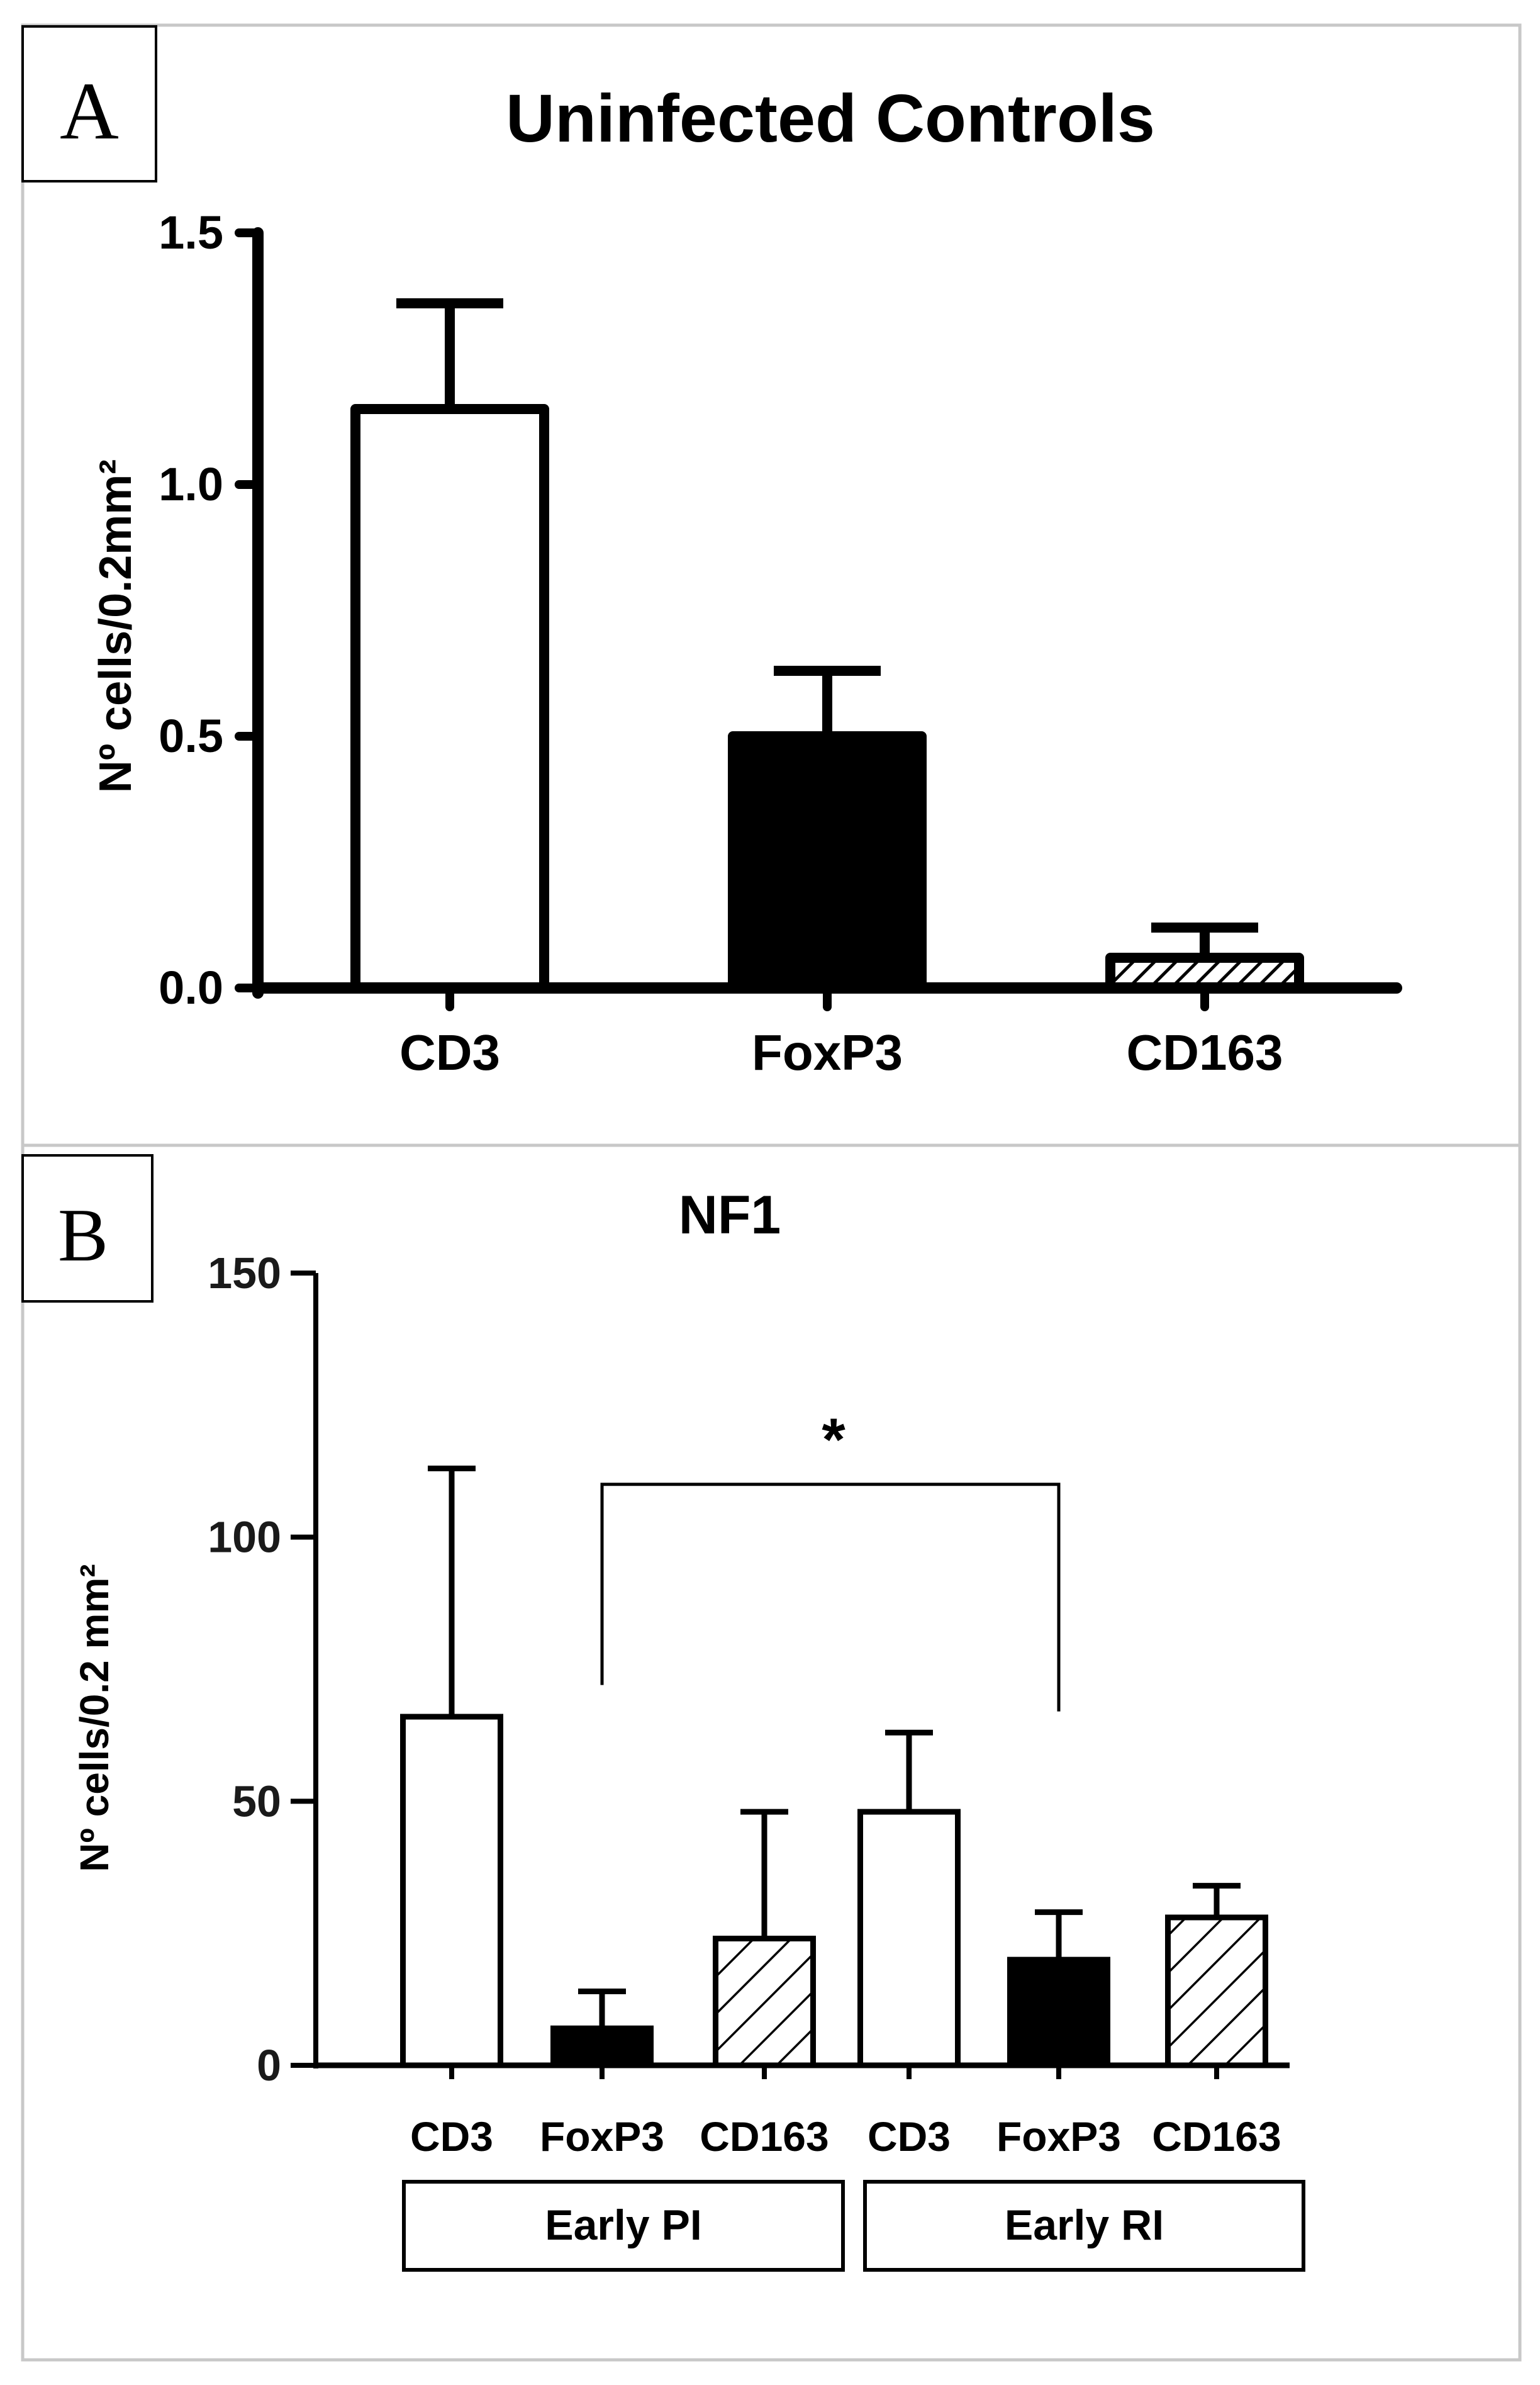 The height and width of the screenshot is (2385, 1540). What do you see at coordinates (730, 1215) in the screenshot?
I see `panel-b-title: NF1` at bounding box center [730, 1215].